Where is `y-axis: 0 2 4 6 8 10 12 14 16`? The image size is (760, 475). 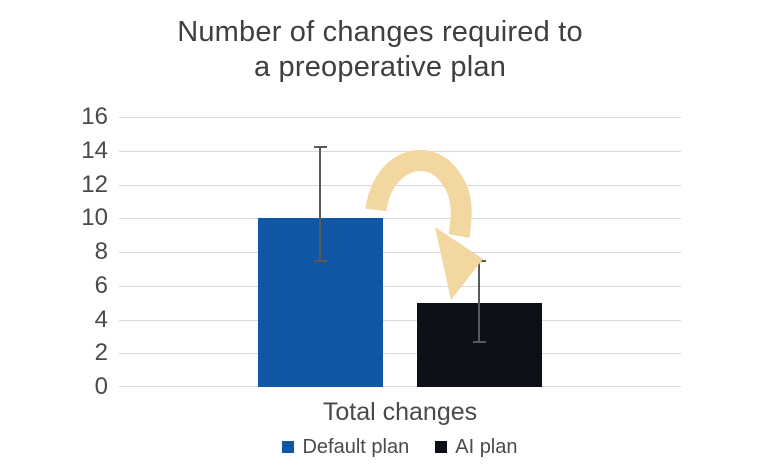 y-axis: 0 2 4 6 8 10 12 14 16 is located at coordinates (54, 251).